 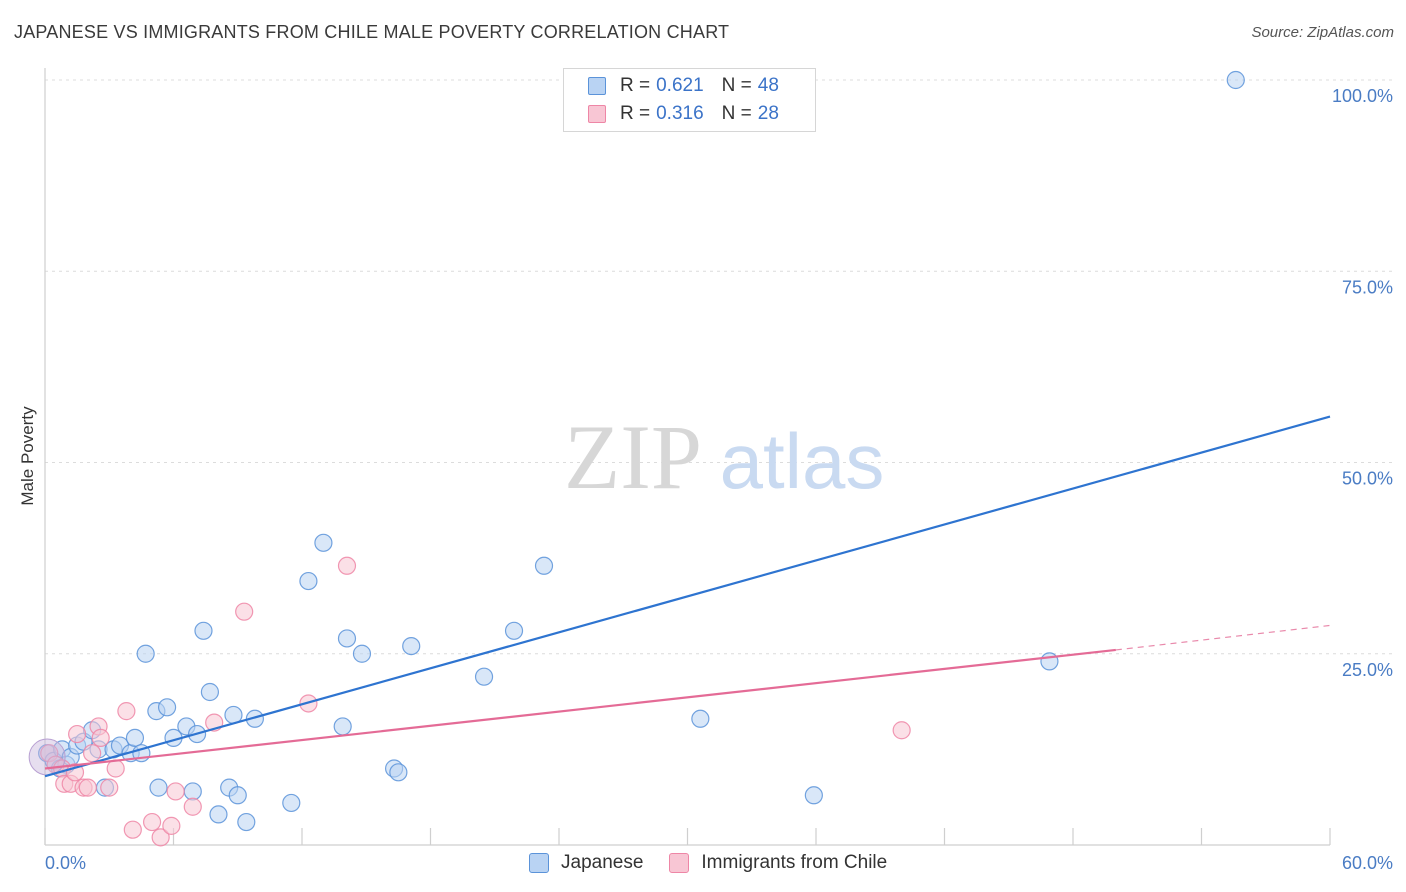 What do you see at coordinates (1367, 863) in the screenshot?
I see `x-tick-label-max: 60.0%` at bounding box center [1367, 863].